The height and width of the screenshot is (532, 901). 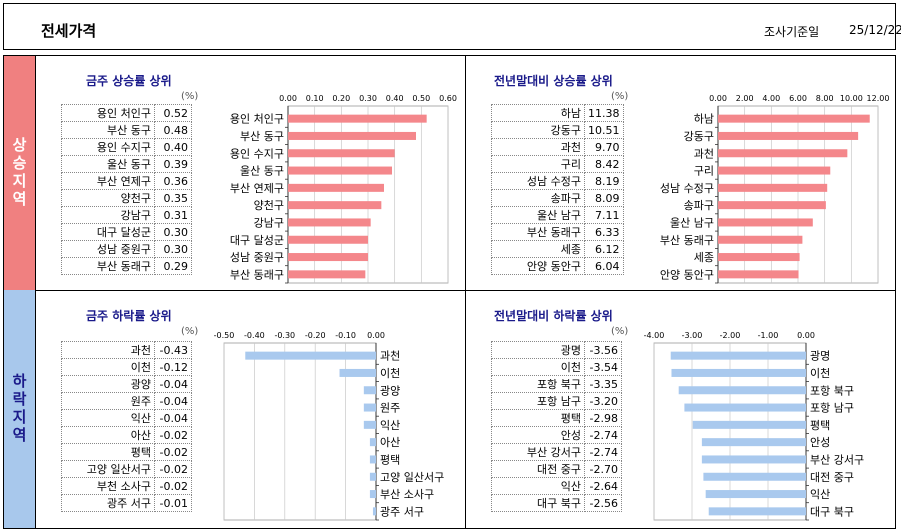 What do you see at coordinates (557, 249) in the screenshot?
I see `table-row: 세종 6.12` at bounding box center [557, 249].